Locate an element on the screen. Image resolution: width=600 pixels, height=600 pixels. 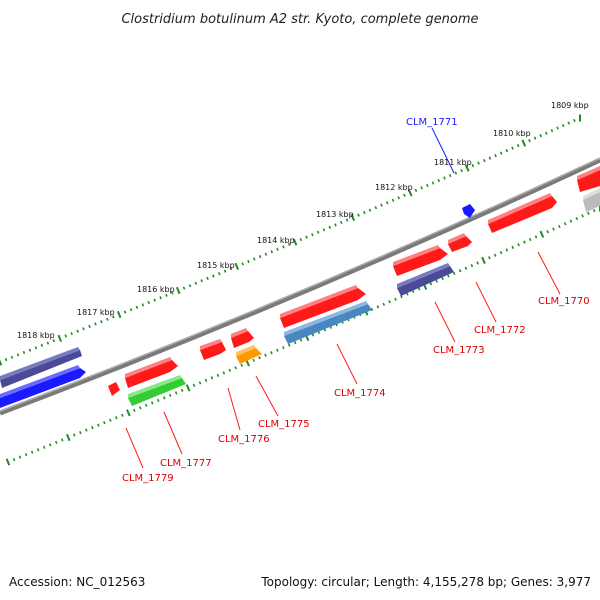
ruler-label-1812: 1812 kbp is located at coordinates (394, 187).